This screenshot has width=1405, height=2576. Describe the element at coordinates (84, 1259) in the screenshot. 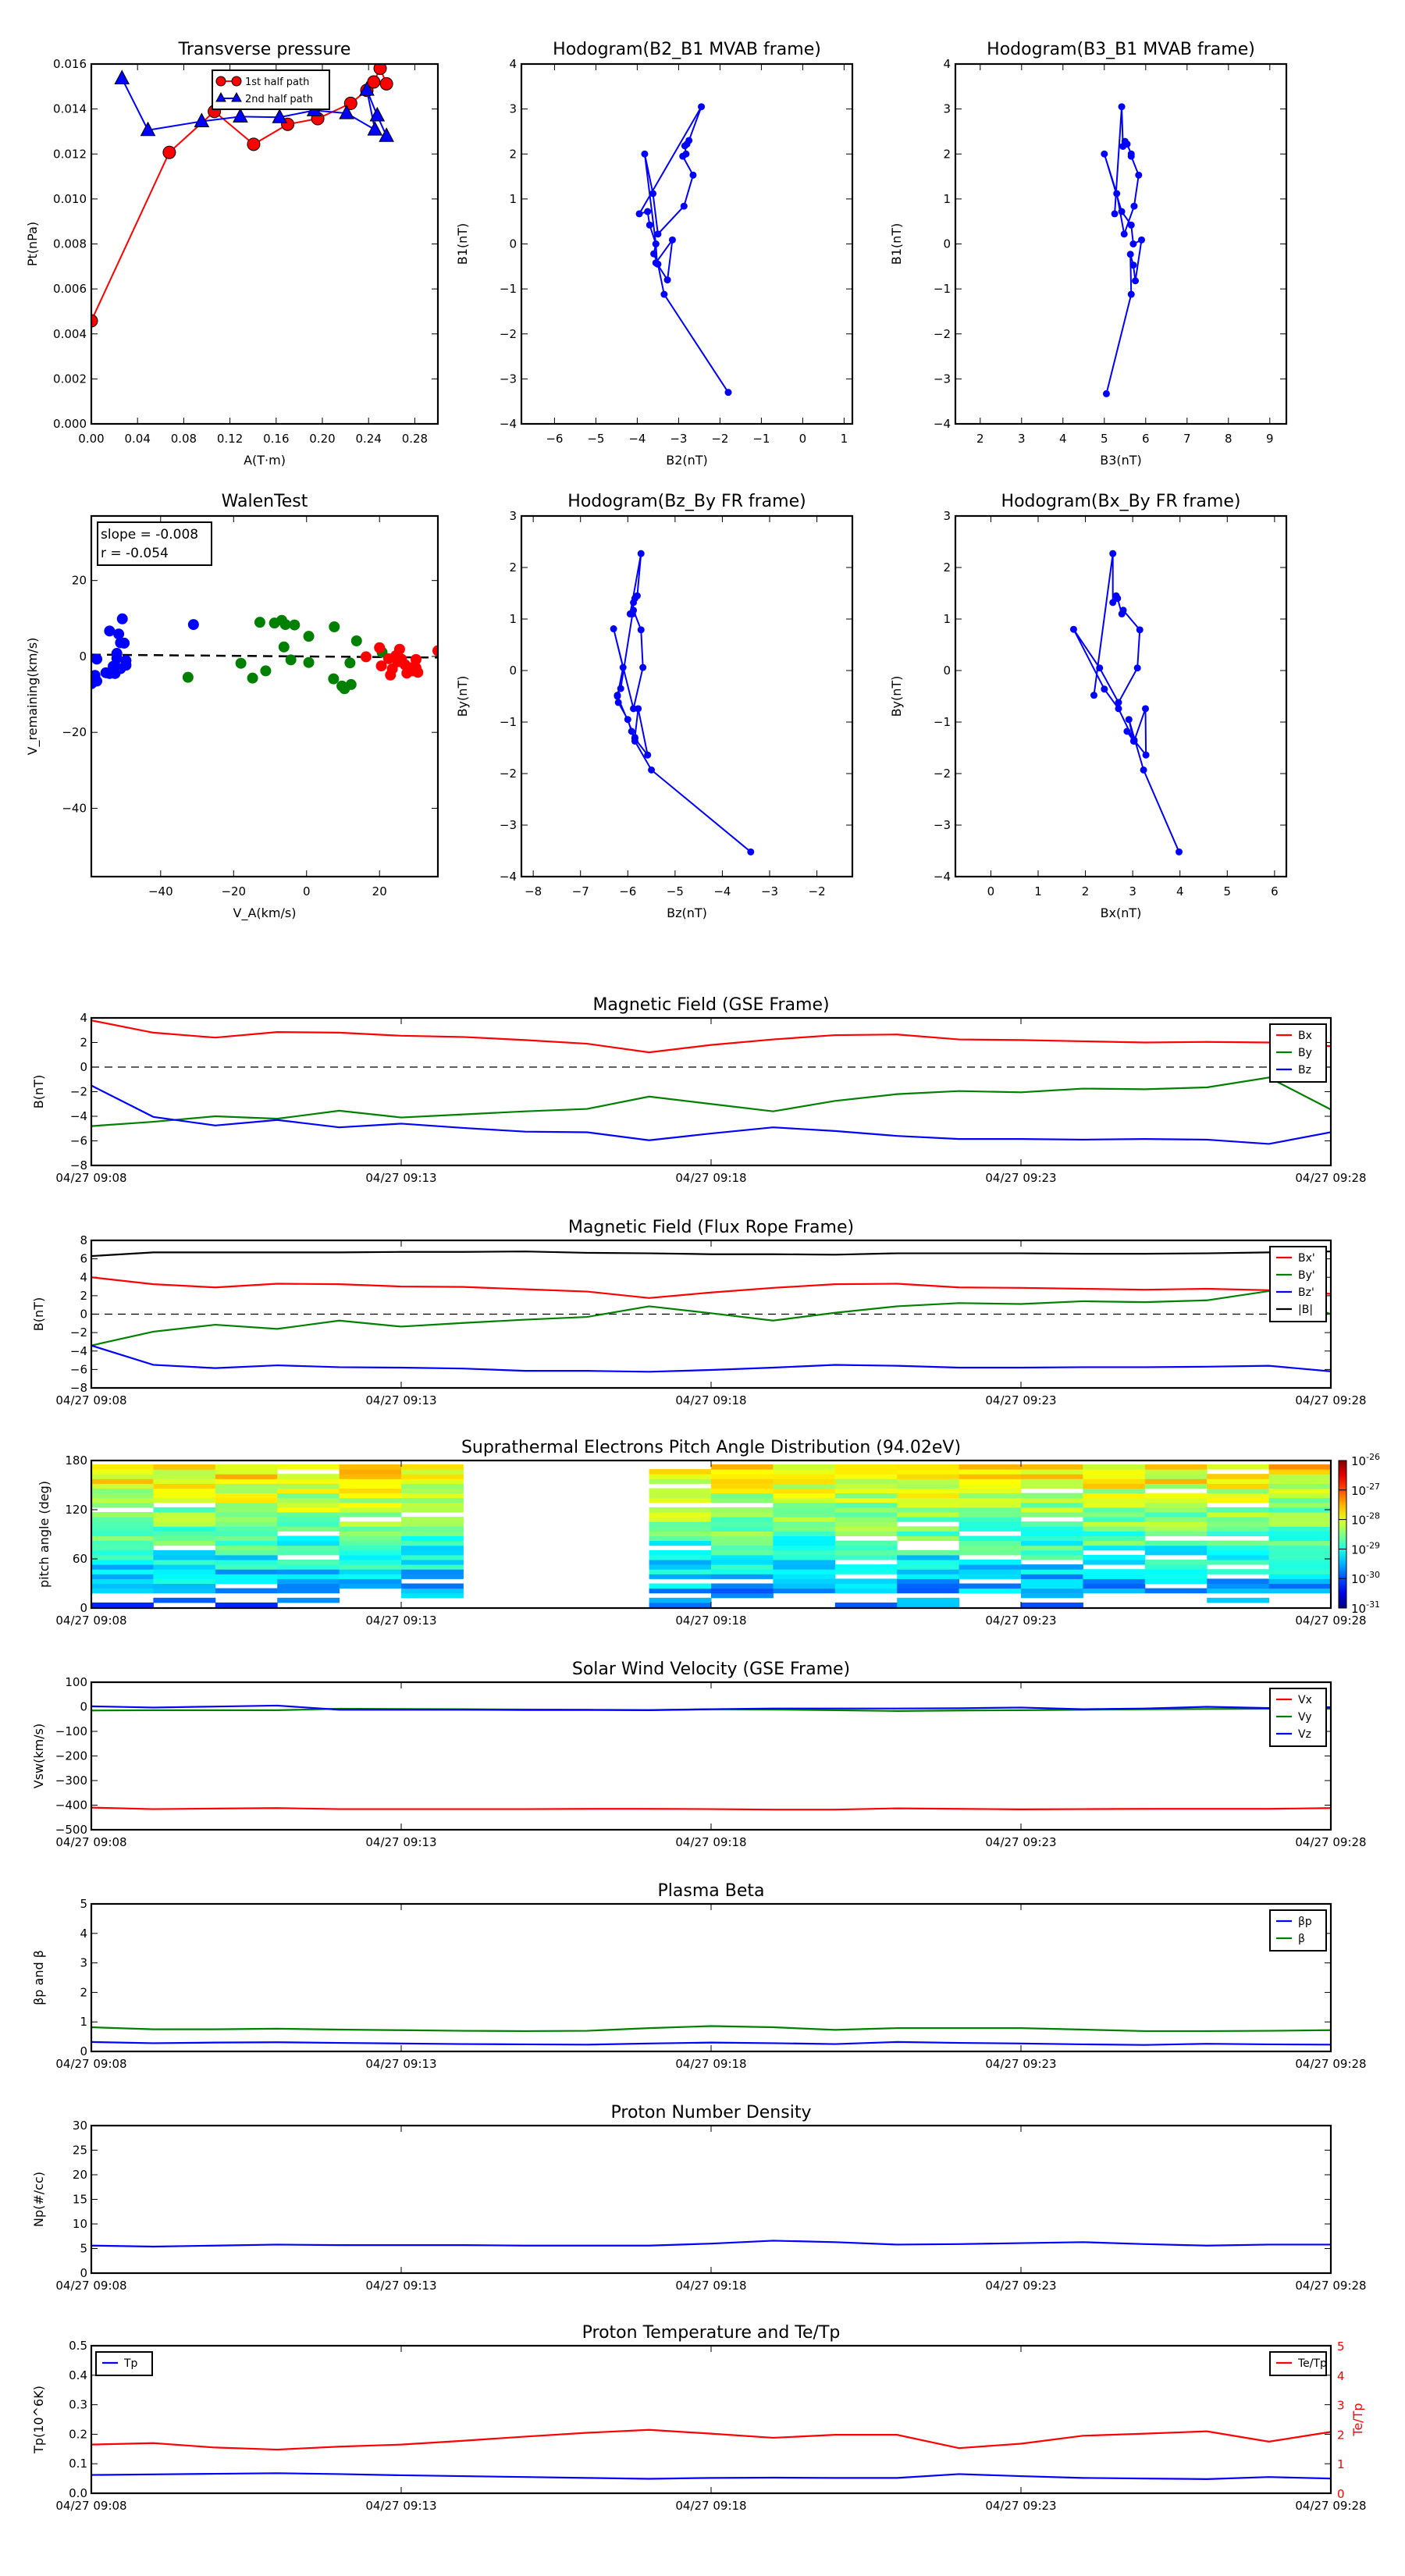

I see `y-tick-label: 6` at that location.